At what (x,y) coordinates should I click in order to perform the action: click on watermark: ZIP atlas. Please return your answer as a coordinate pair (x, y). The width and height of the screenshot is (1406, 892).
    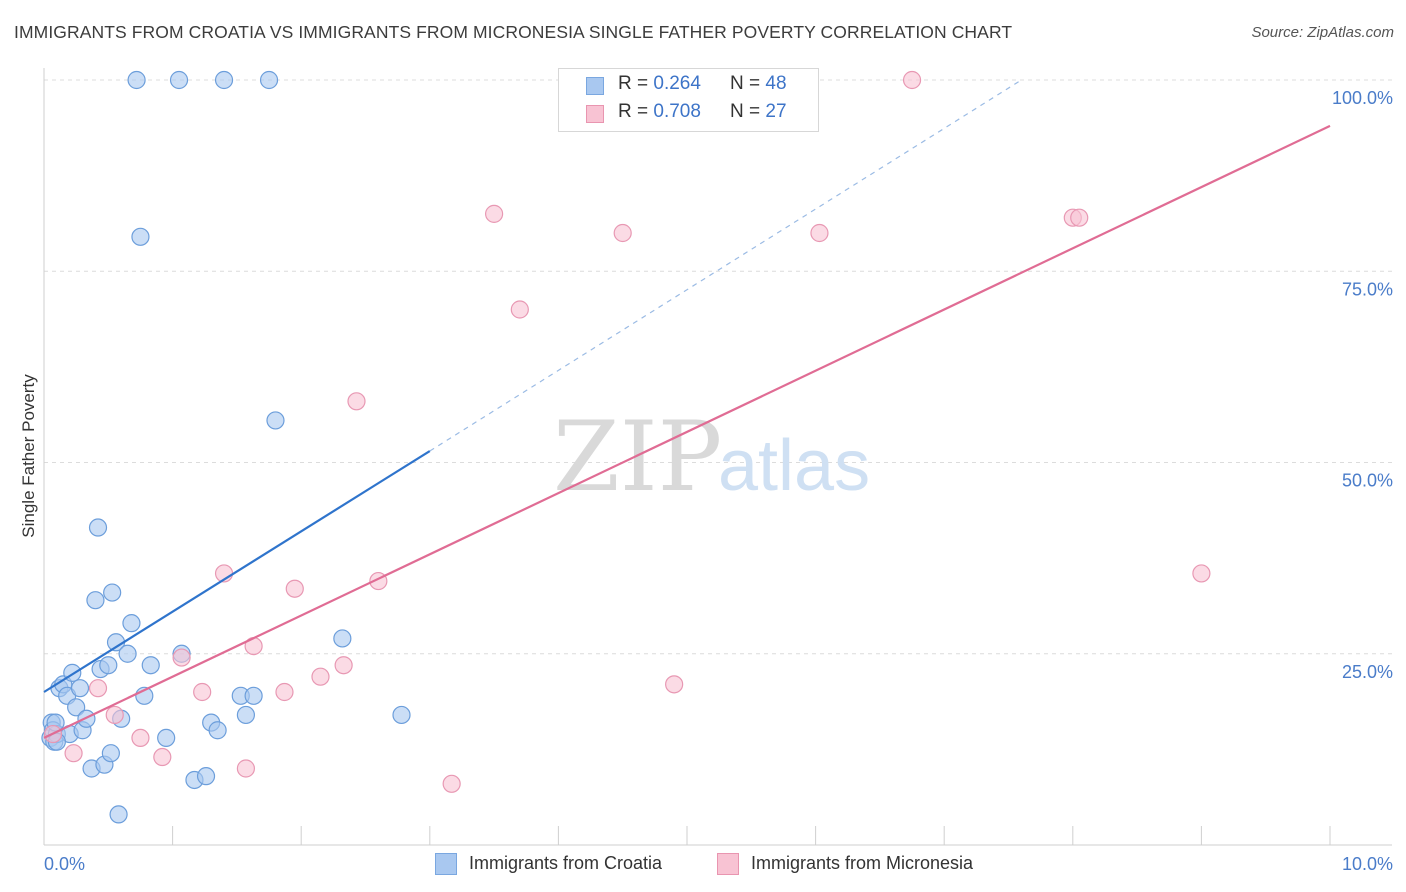
    Looking at the image, I should click on (711, 457).